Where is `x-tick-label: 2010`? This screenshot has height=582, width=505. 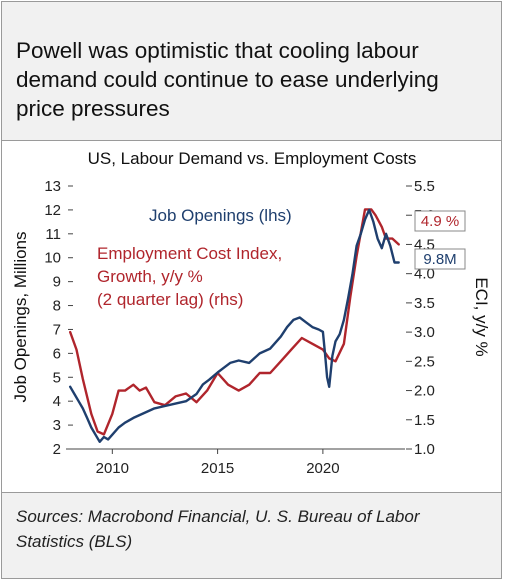 x-tick-label: 2010 is located at coordinates (112, 468).